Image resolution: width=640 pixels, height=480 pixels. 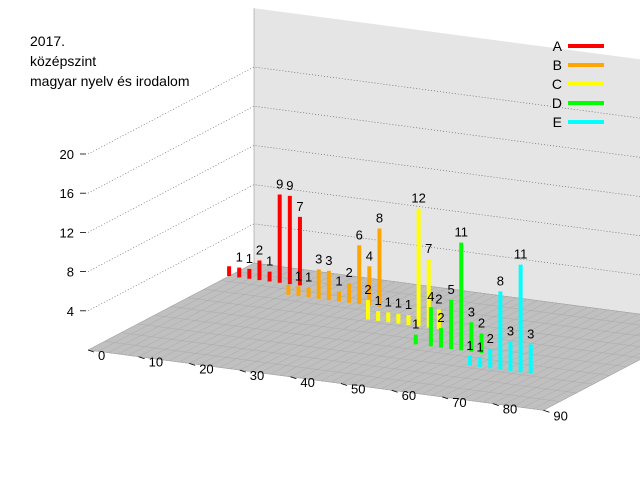 What do you see at coordinates (70, 272) in the screenshot?
I see `z-tick-label: 8` at bounding box center [70, 272].